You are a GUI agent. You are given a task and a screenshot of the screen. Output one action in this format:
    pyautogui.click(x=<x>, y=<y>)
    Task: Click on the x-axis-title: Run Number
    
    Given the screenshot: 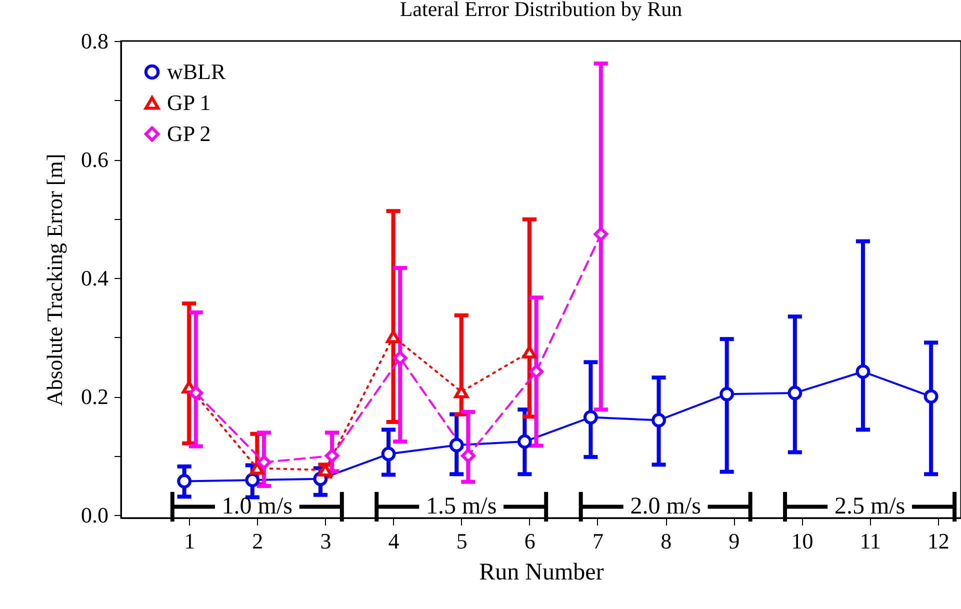 What is the action you would take?
    pyautogui.click(x=541, y=573)
    